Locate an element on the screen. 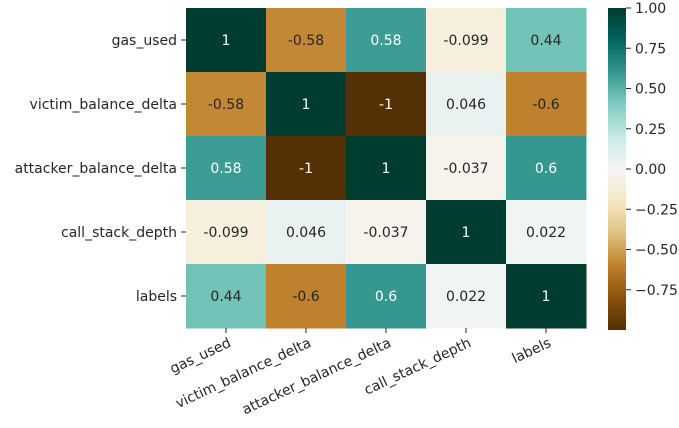 The image size is (679, 428). colorbar-tick-label: −0.75 is located at coordinates (656, 291).